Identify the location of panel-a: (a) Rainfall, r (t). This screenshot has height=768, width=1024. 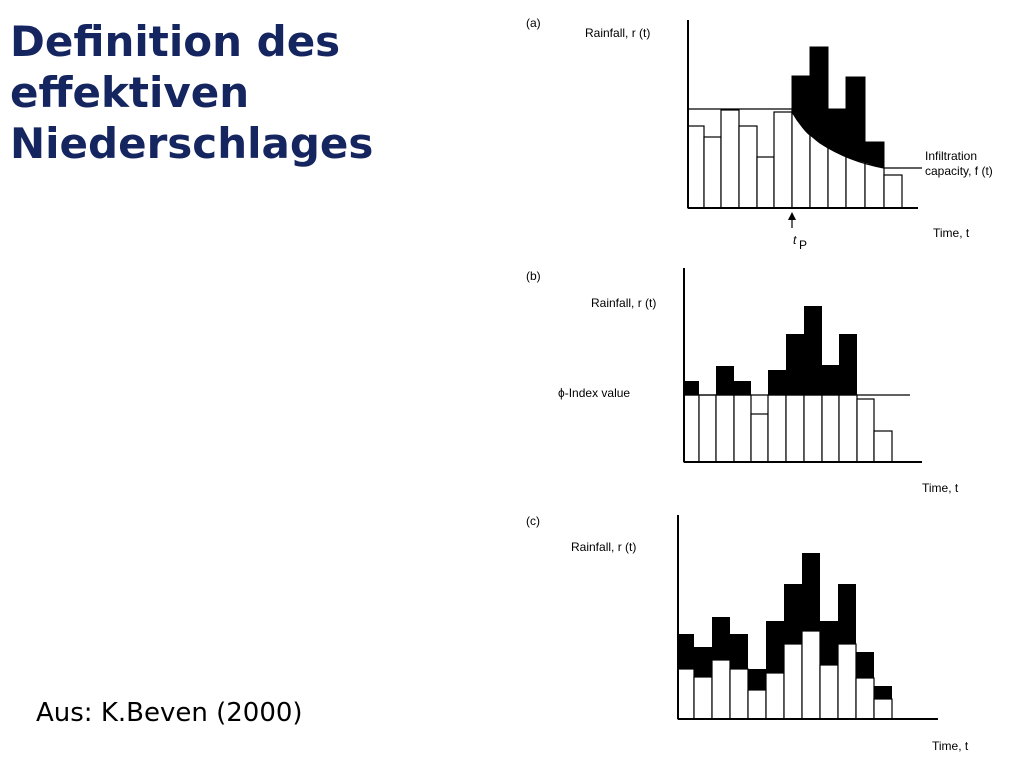
(759, 134).